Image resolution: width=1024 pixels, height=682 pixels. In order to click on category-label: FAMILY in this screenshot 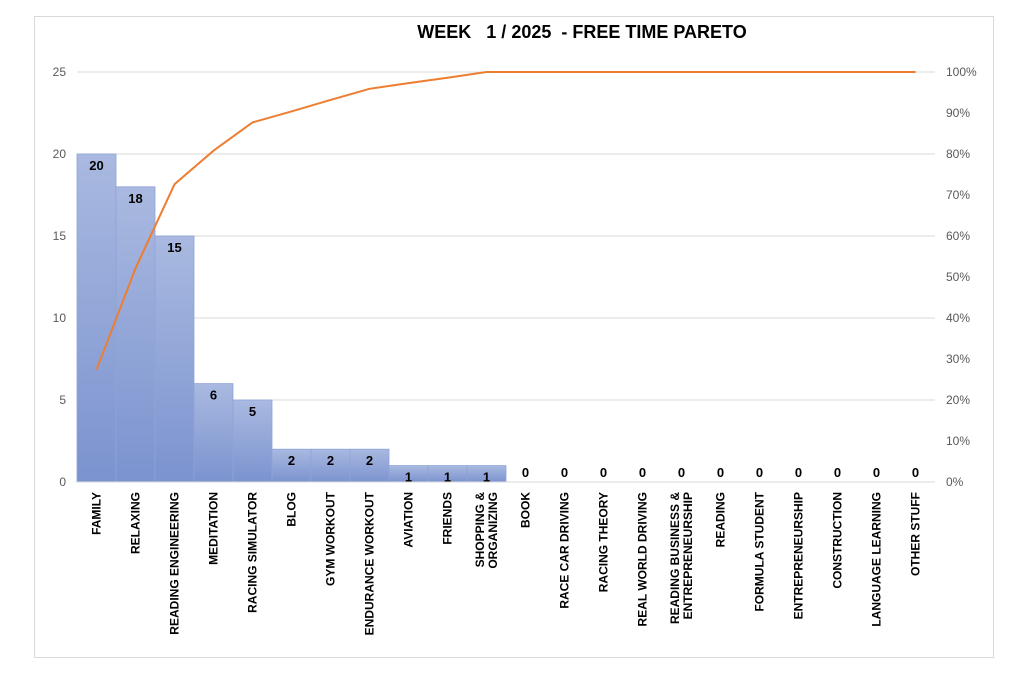, I will do `click(97, 513)`.